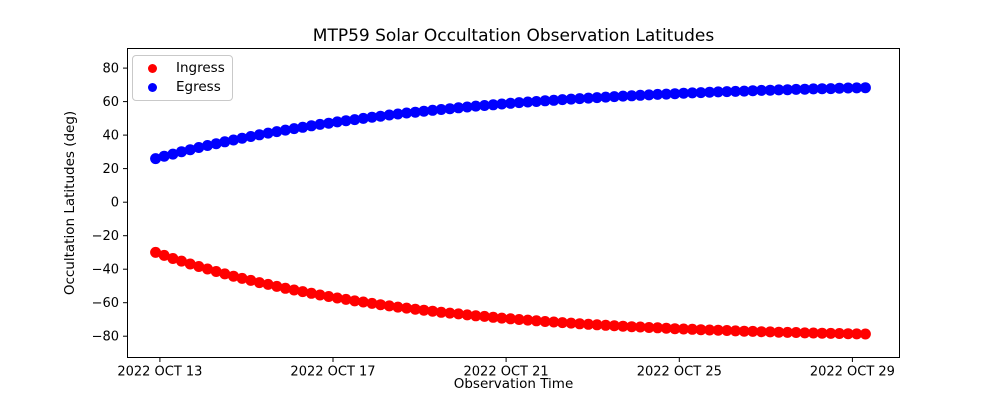  I want to click on y-tick-label: −20, so click(105, 236).